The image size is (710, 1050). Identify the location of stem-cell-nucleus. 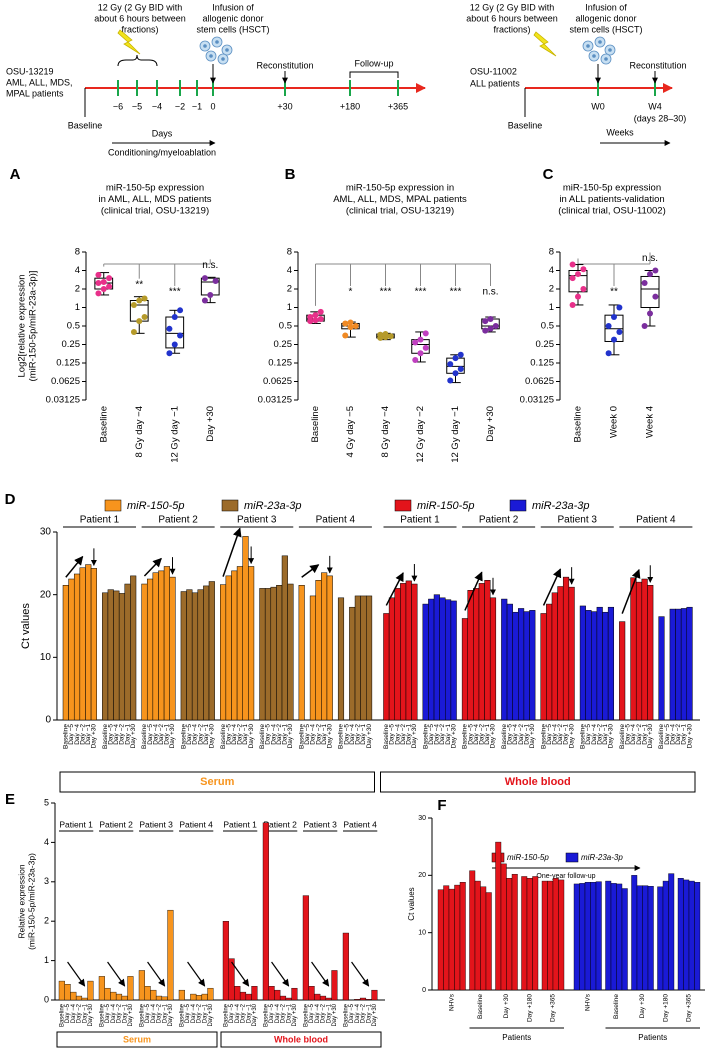
(223, 59).